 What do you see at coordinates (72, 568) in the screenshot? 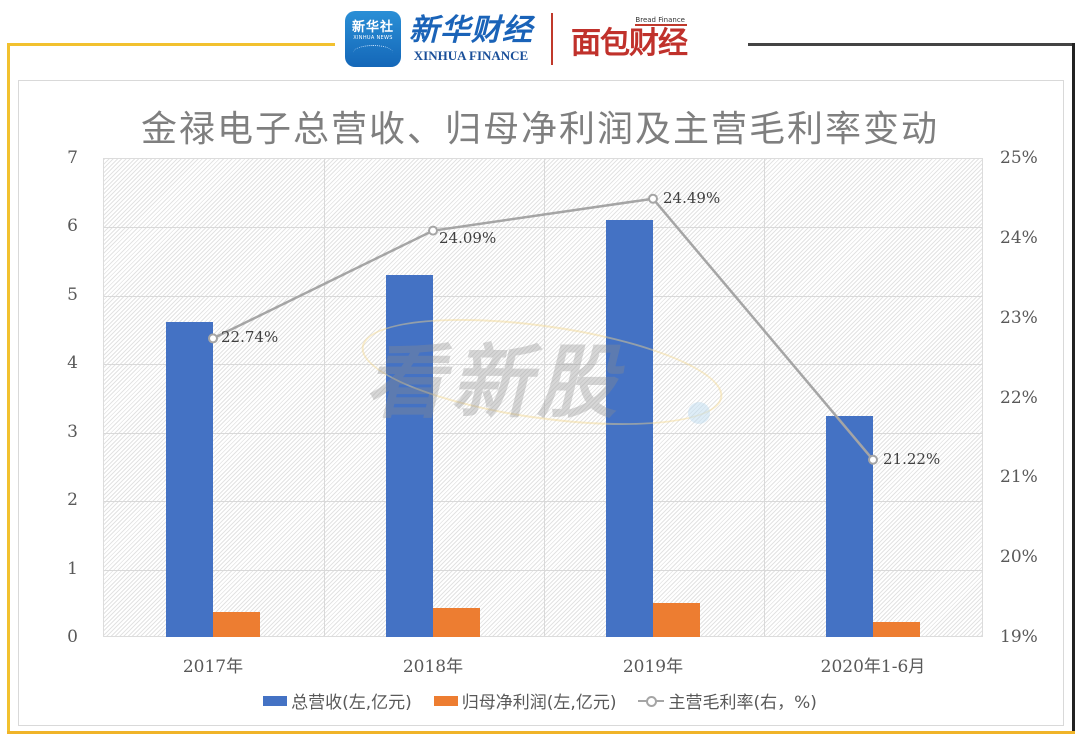
I see `y-left-tick-label: 1` at bounding box center [72, 568].